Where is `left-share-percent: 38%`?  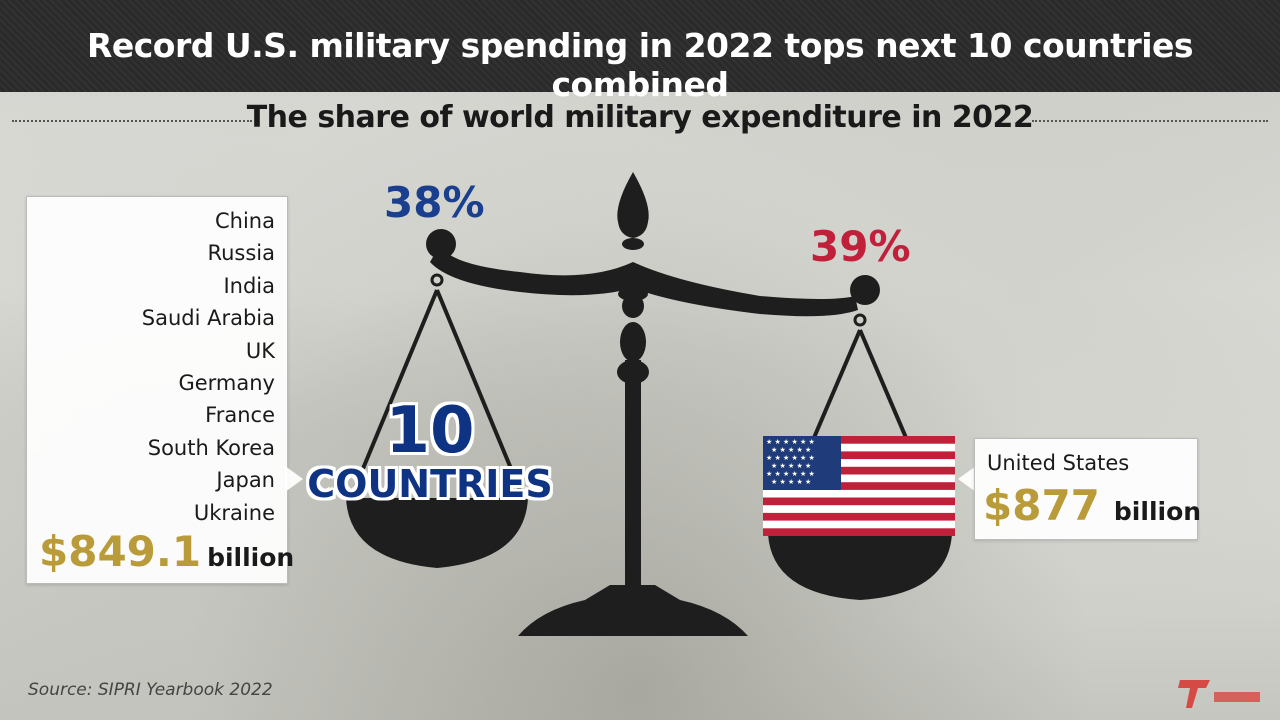
left-share-percent: 38% is located at coordinates (434, 202).